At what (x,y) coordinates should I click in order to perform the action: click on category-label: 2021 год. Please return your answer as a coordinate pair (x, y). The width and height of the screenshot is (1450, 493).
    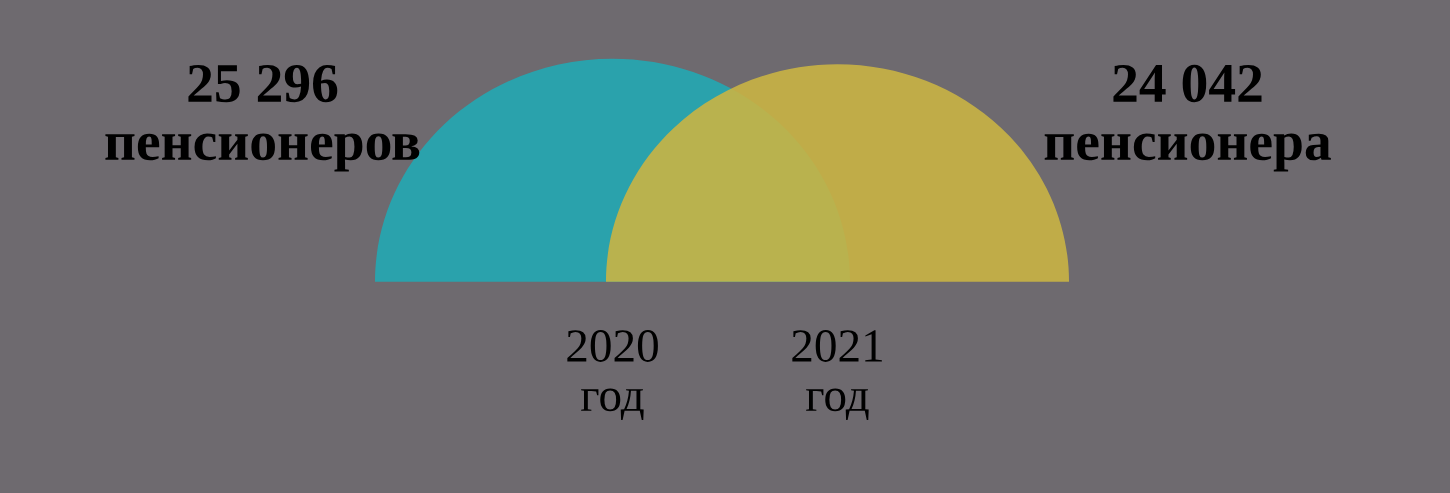
    Looking at the image, I should click on (837, 375).